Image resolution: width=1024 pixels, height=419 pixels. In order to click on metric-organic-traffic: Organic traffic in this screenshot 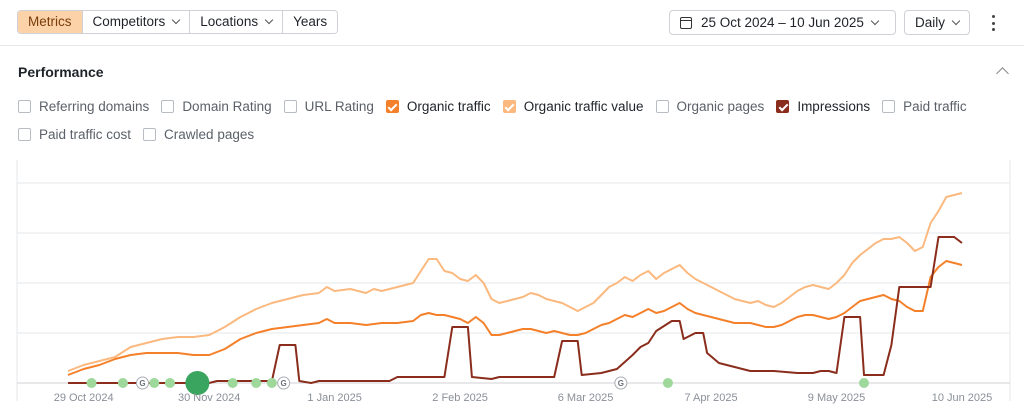, I will do `click(438, 106)`.